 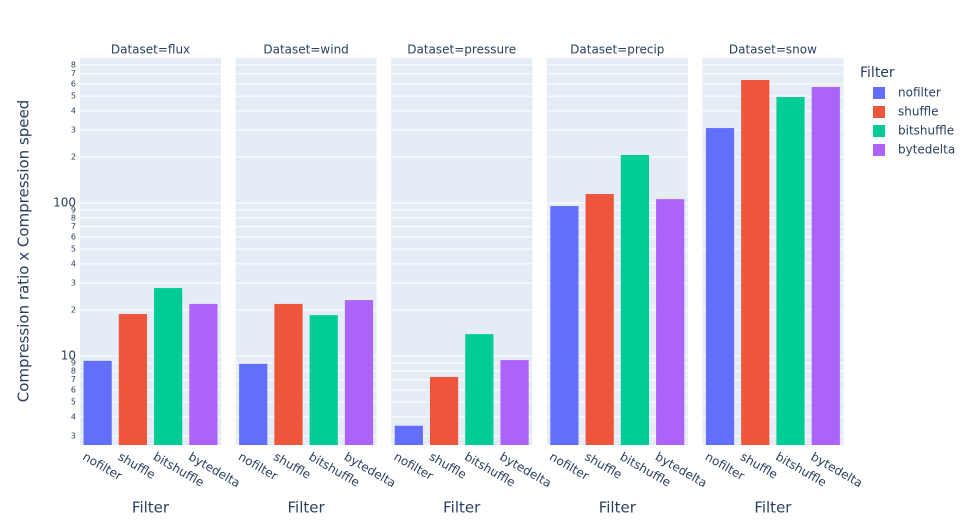 I want to click on legend-label: nofilter, so click(x=919, y=93).